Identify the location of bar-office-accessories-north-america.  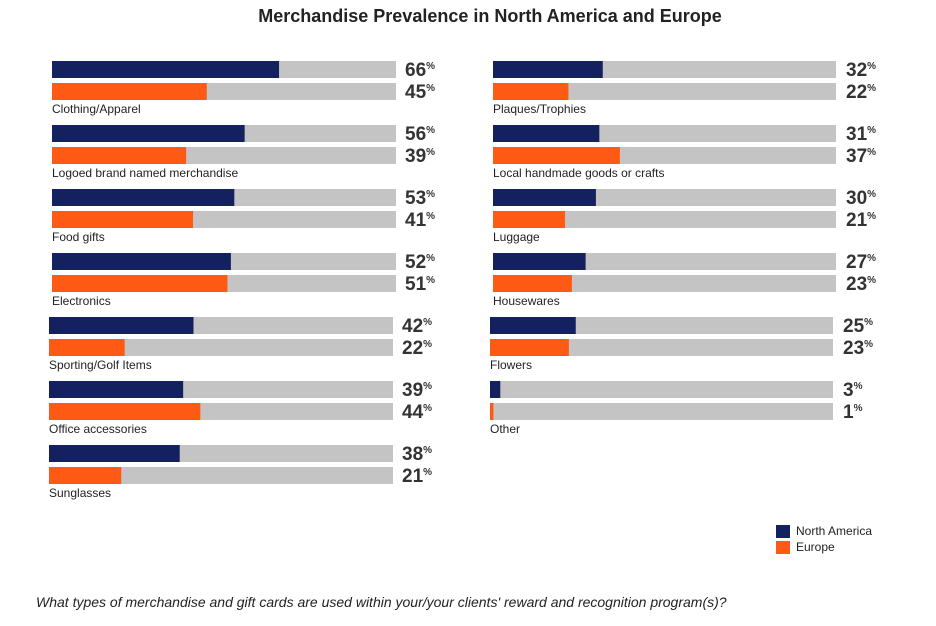
(116, 389).